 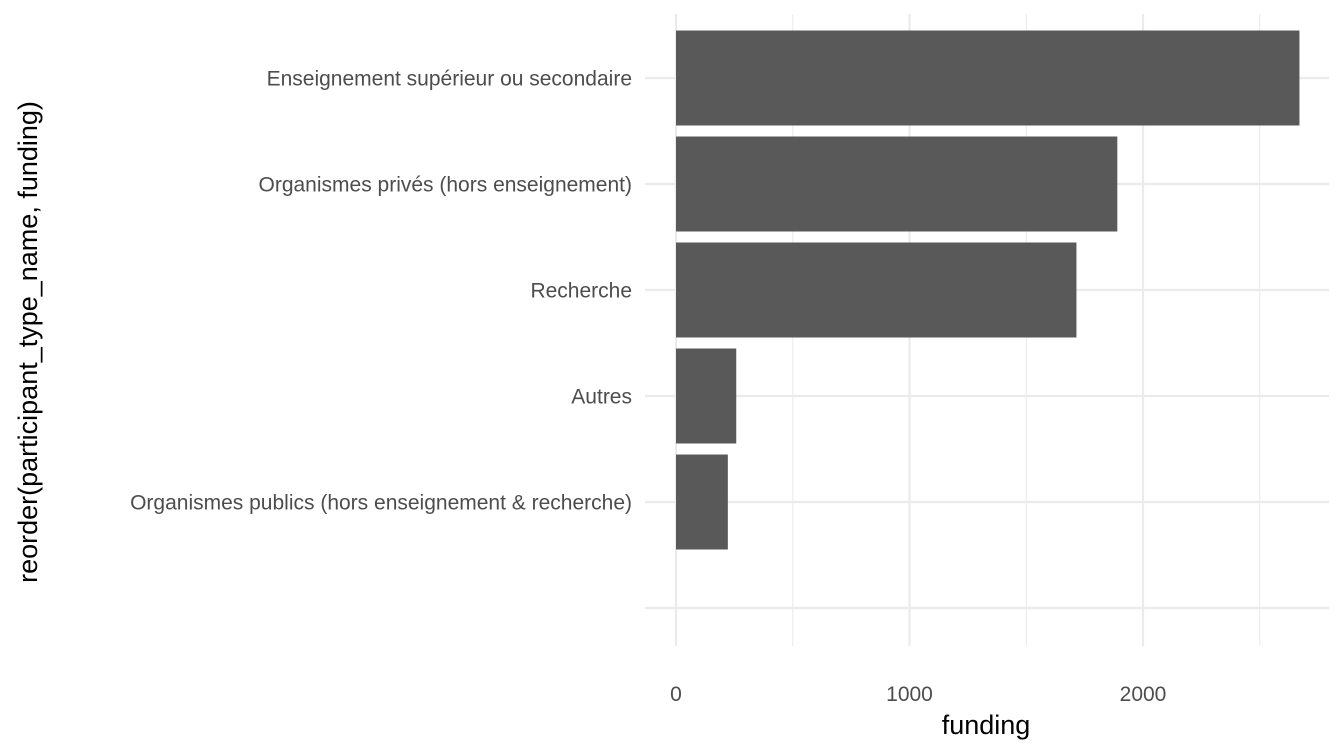 I want to click on y-tick-label: Enseignement supérieur ou secondaire, so click(x=449, y=79).